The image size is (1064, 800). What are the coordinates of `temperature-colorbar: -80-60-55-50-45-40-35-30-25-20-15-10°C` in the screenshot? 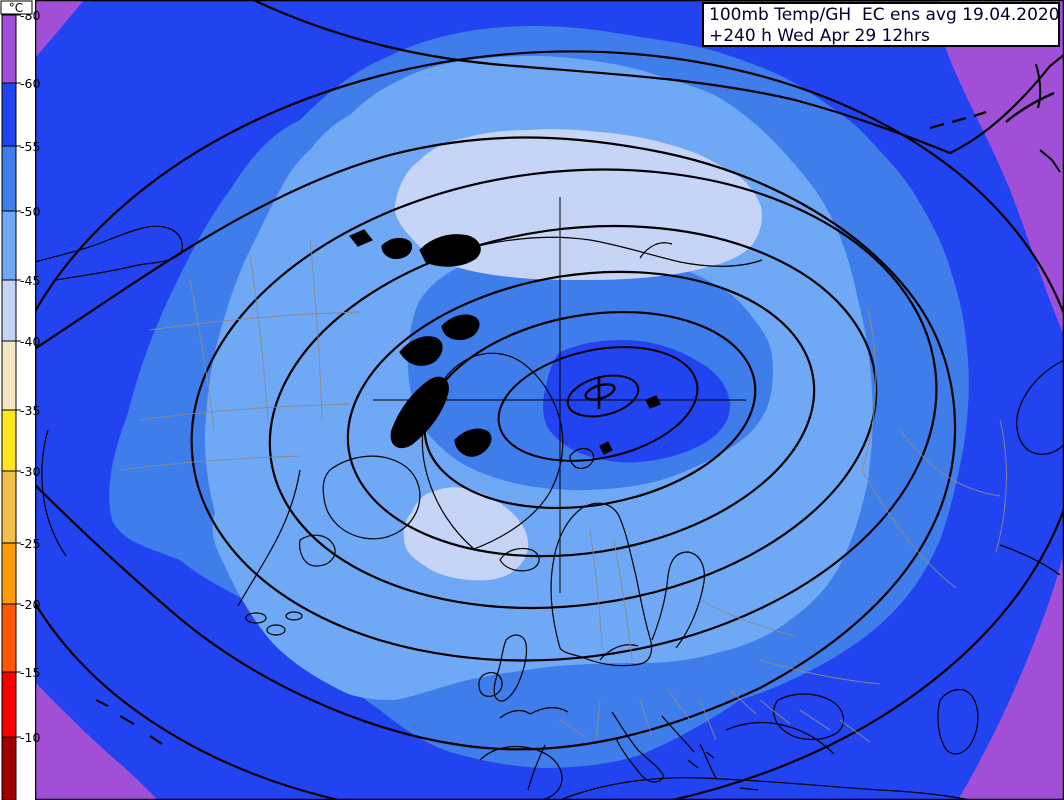 It's located at (20, 400).